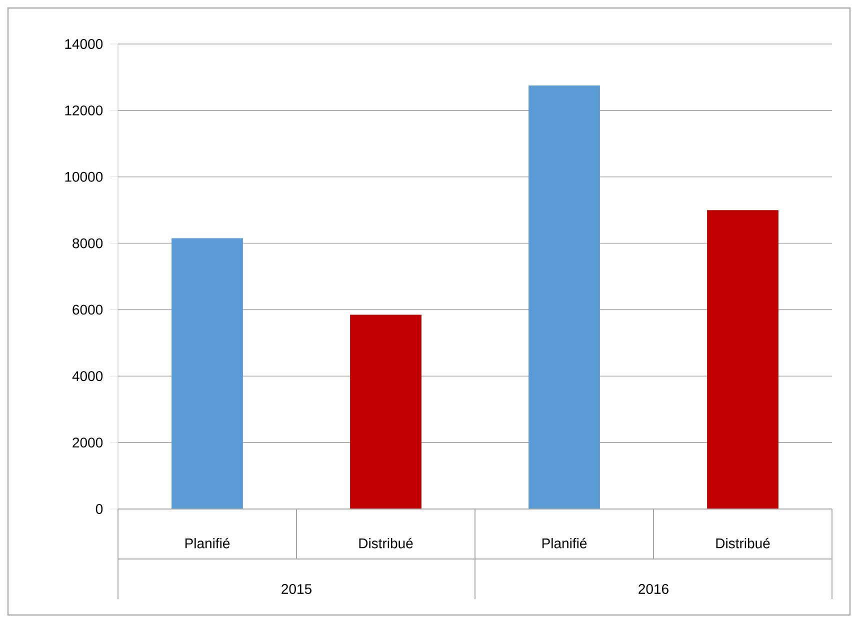  What do you see at coordinates (297, 589) in the screenshot?
I see `text: 2015` at bounding box center [297, 589].